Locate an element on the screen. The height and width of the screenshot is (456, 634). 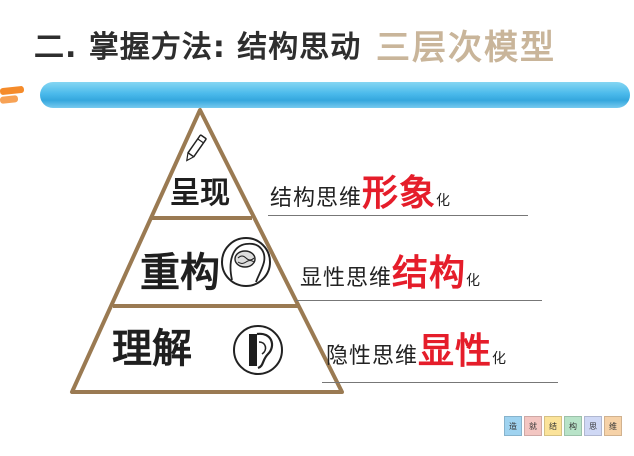
logo-block: 结 is located at coordinates (553, 426).